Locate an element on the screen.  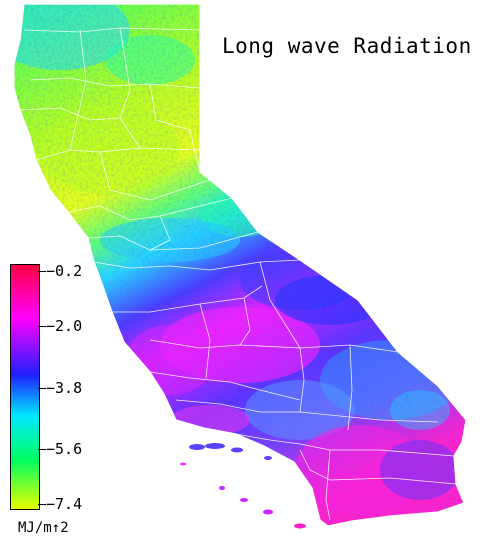
colorbar is located at coordinates (25, 387).